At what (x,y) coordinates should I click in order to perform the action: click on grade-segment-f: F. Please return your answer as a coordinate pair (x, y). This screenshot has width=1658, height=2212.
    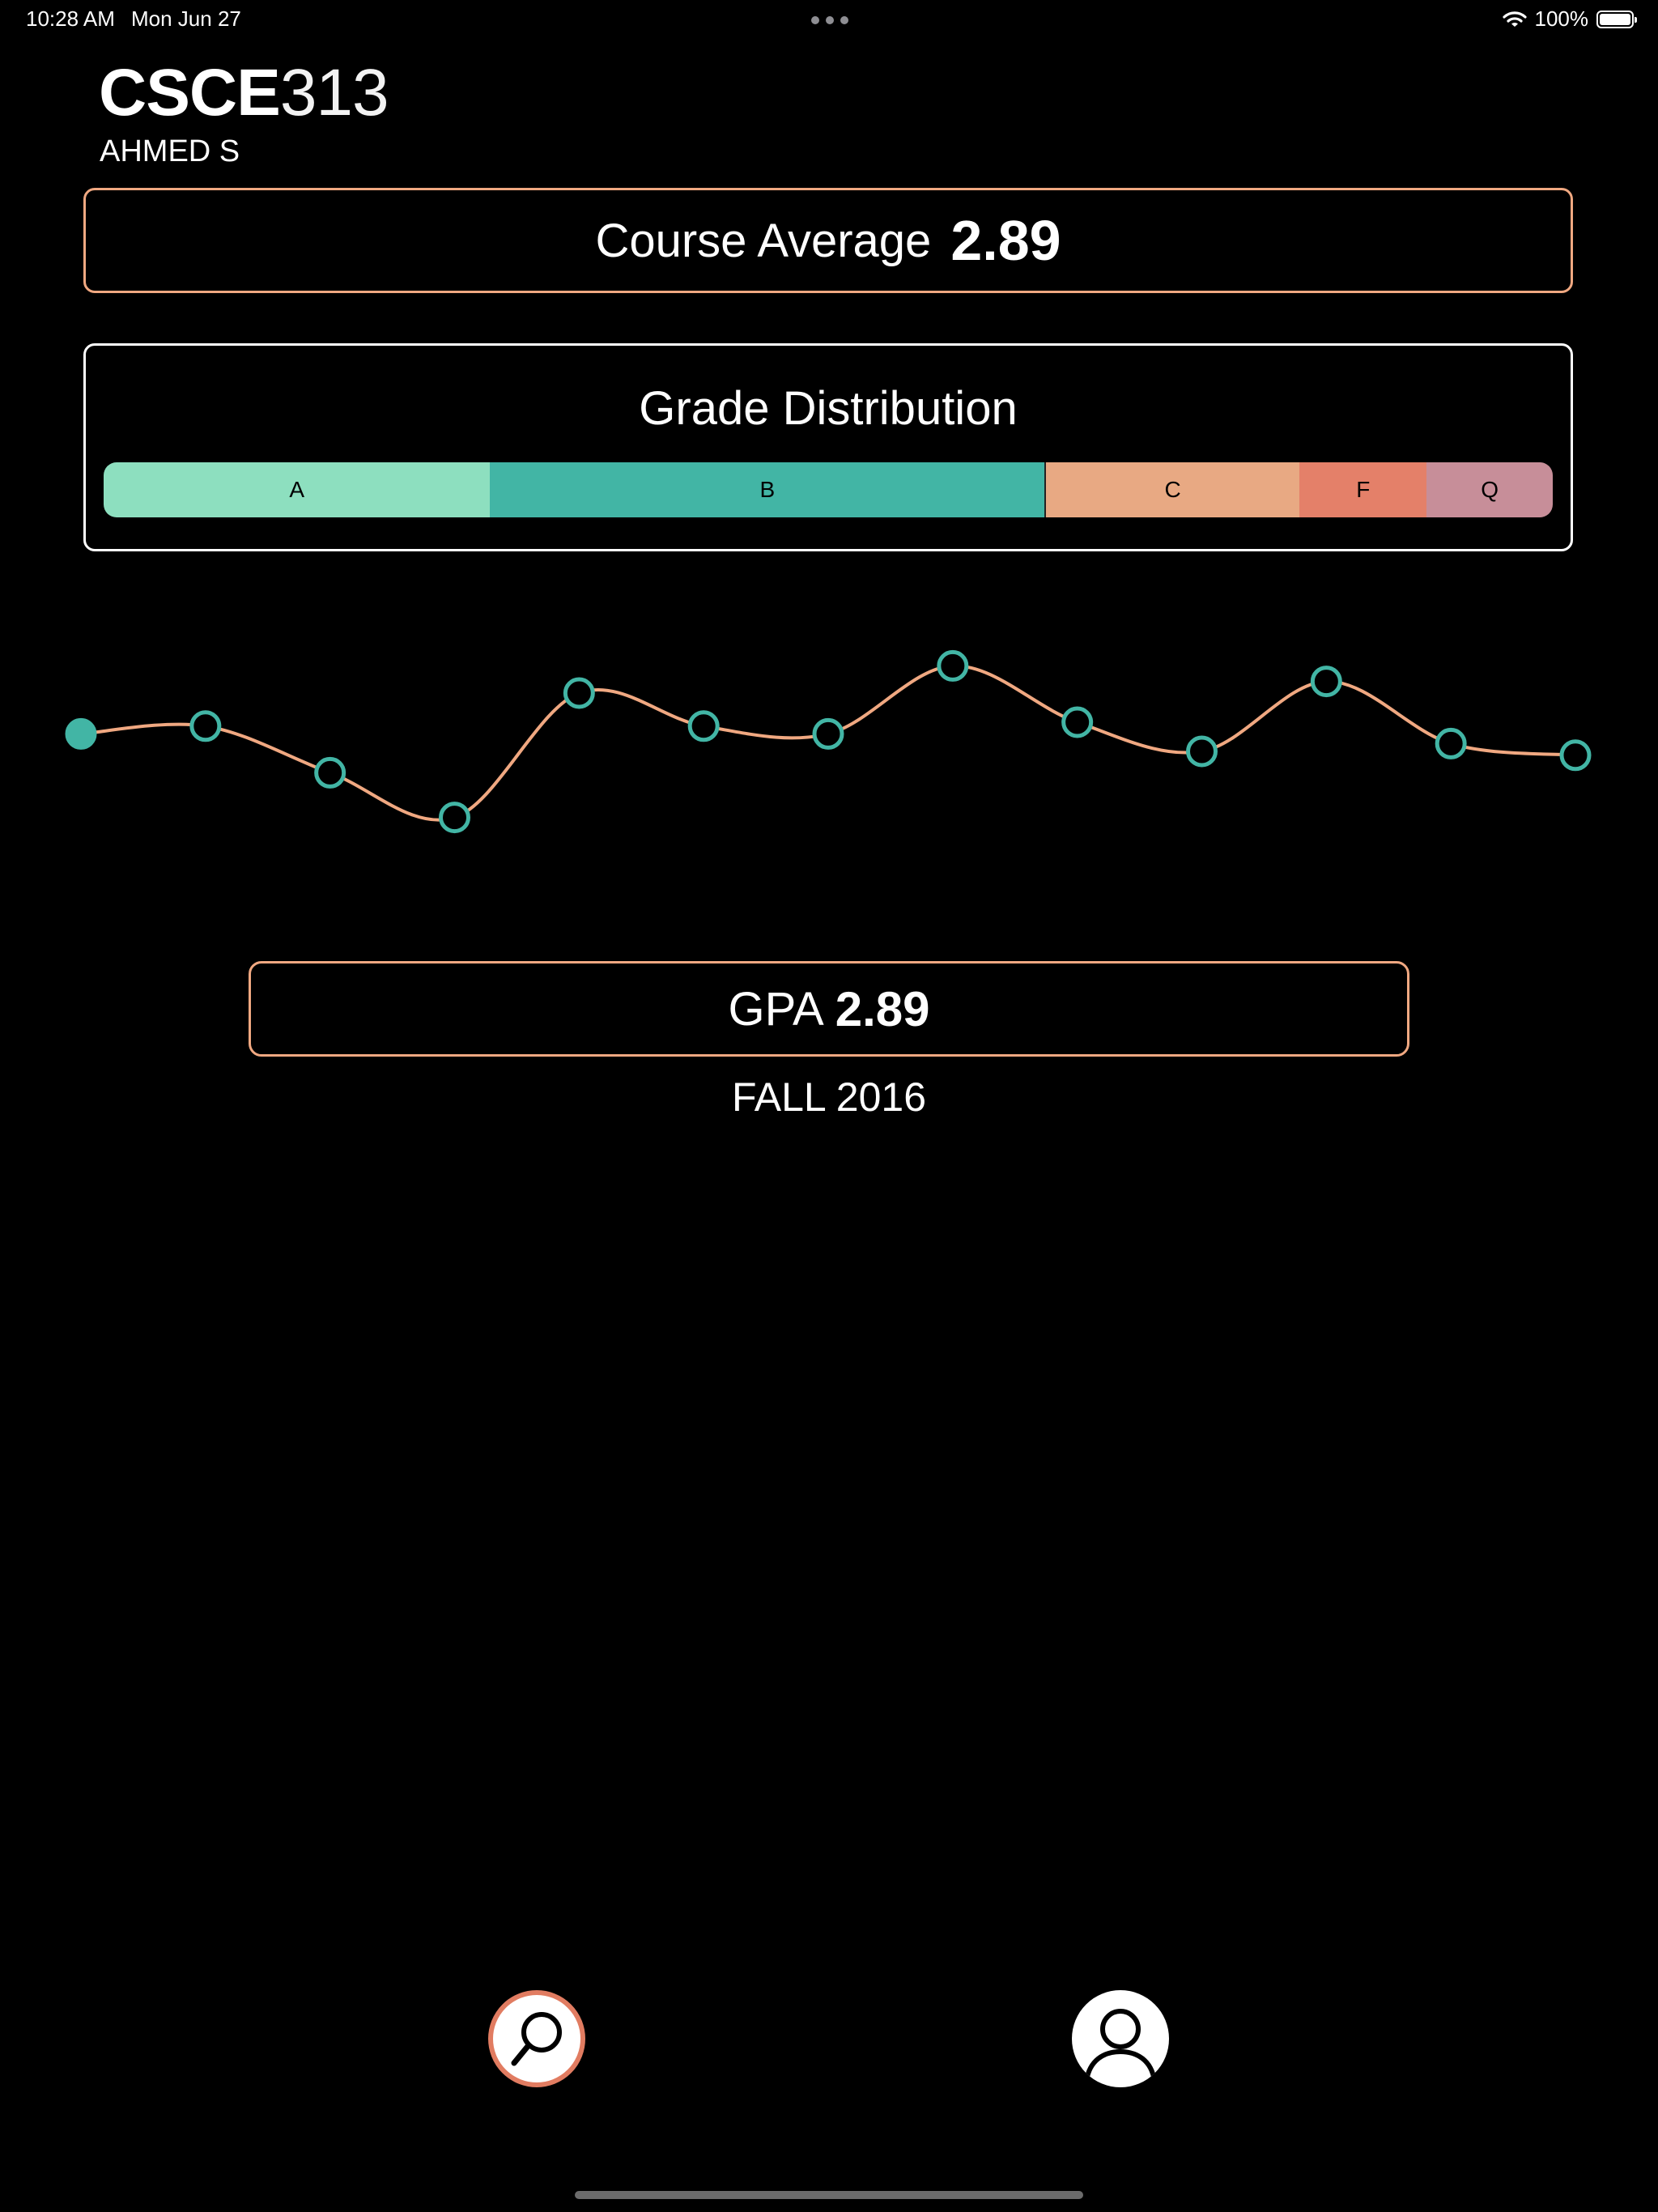
    Looking at the image, I should click on (1363, 489).